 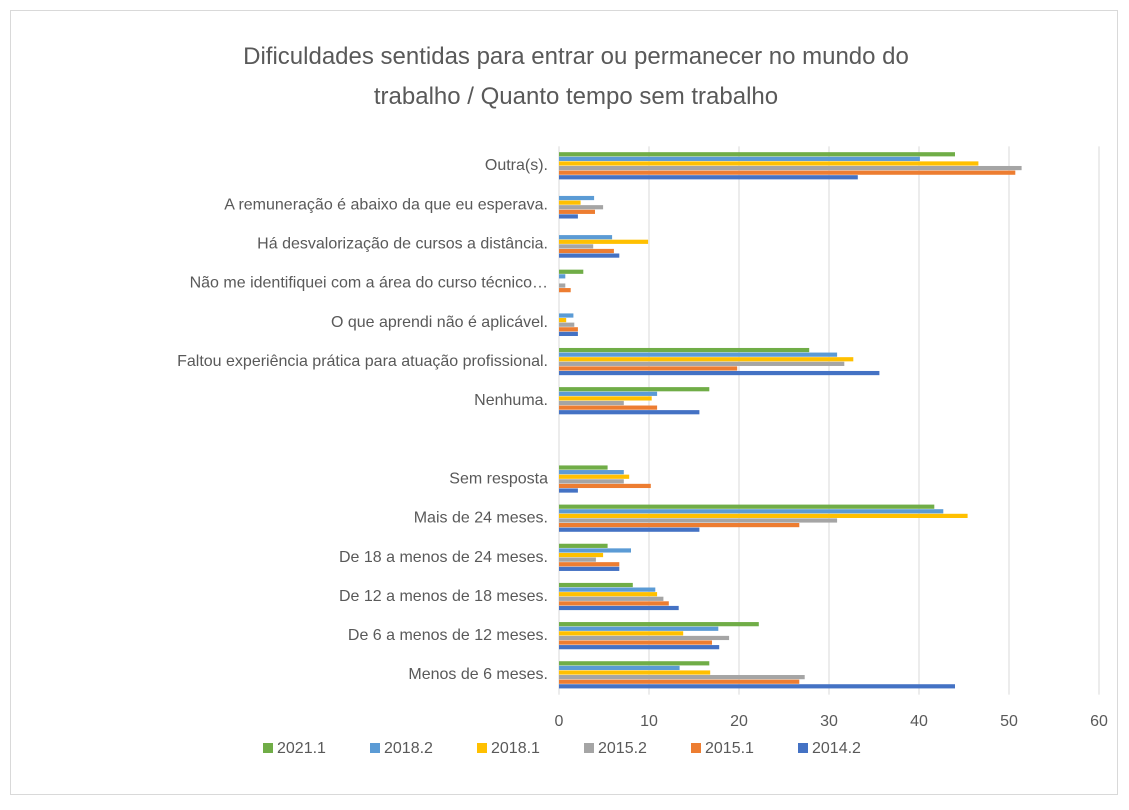 What do you see at coordinates (402, 244) in the screenshot?
I see `y-tick-label: Há desvalorização de cursos a distância.` at bounding box center [402, 244].